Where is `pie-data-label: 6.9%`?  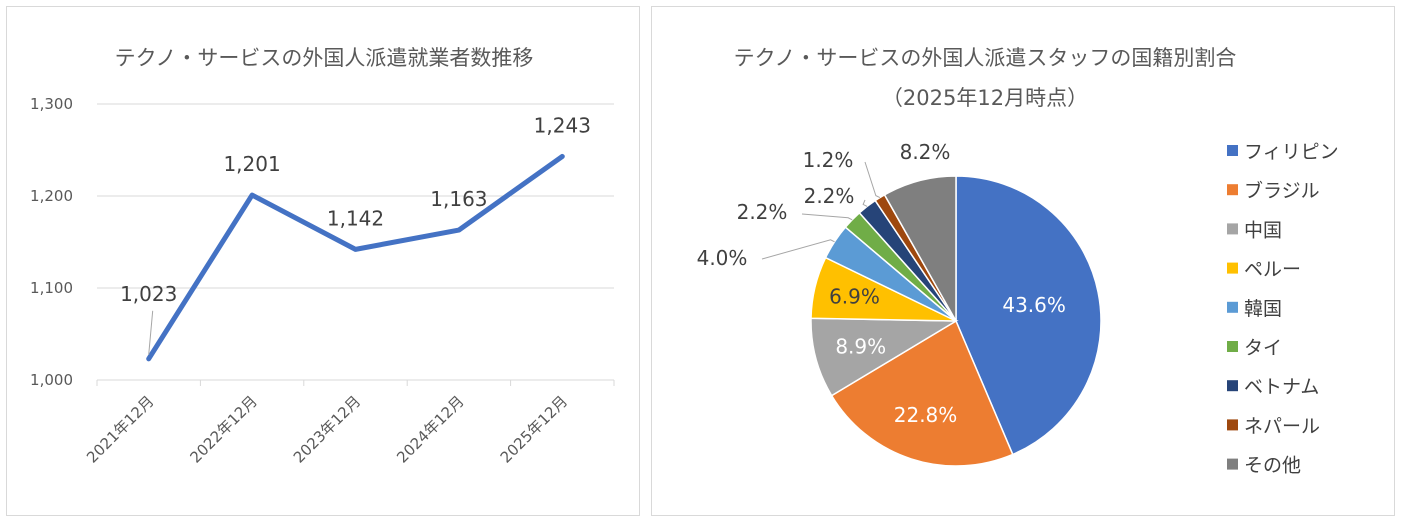 pie-data-label: 6.9% is located at coordinates (854, 297).